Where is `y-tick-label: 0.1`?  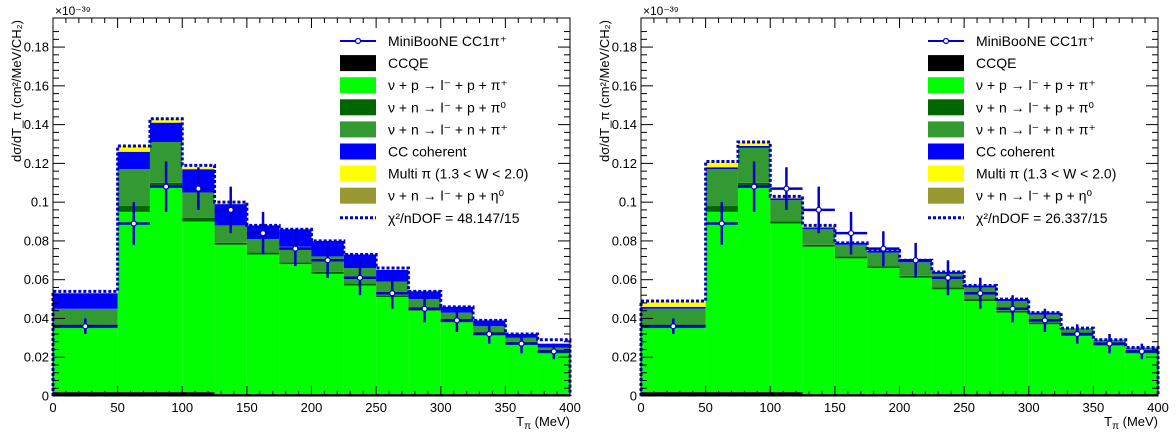
y-tick-label: 0.1 is located at coordinates (628, 202).